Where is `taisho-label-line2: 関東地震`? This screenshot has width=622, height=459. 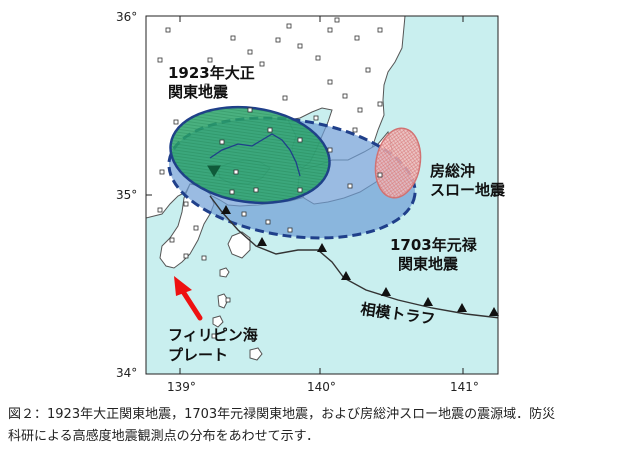
taisho-label-line2: 関東地震 is located at coordinates (198, 92).